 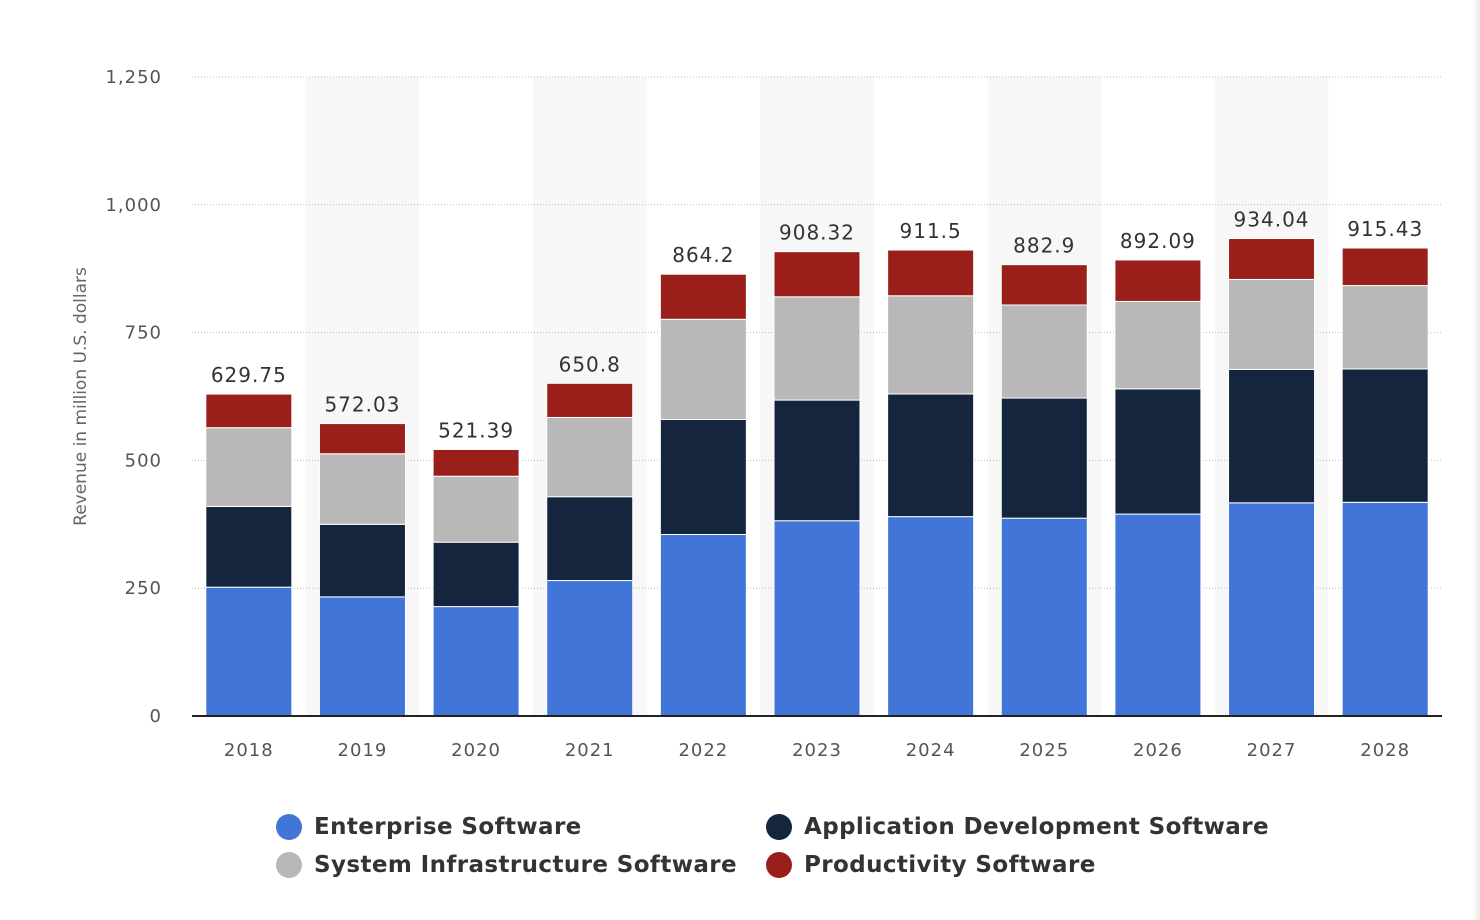 What do you see at coordinates (362, 560) in the screenshot?
I see `bar-2019-application-development-software` at bounding box center [362, 560].